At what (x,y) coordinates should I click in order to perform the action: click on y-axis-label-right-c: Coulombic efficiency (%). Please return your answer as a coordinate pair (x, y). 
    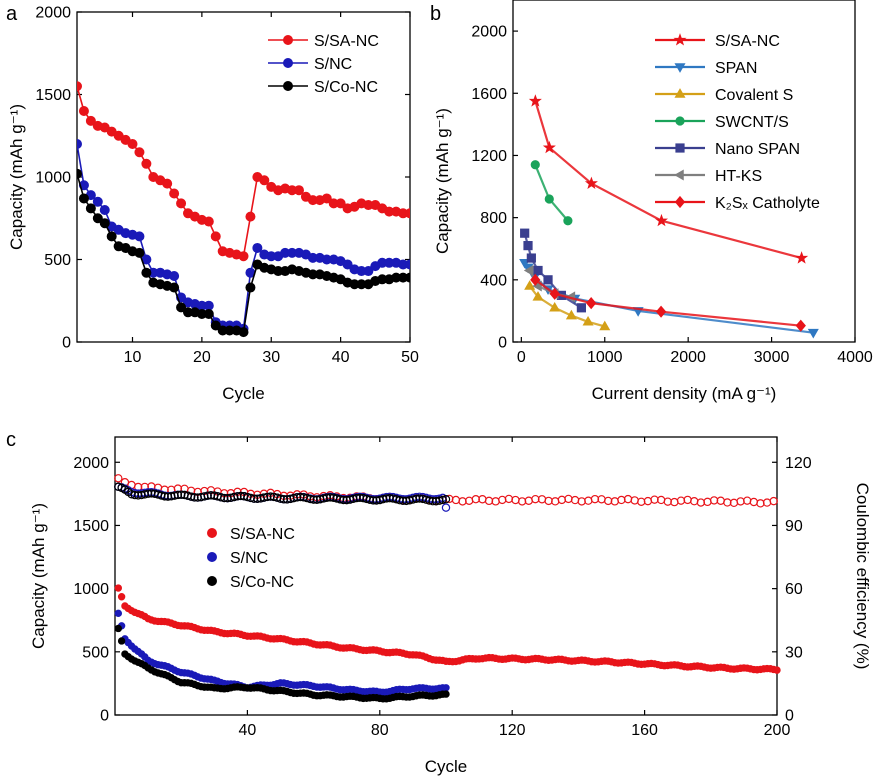
    Looking at the image, I should click on (862, 576).